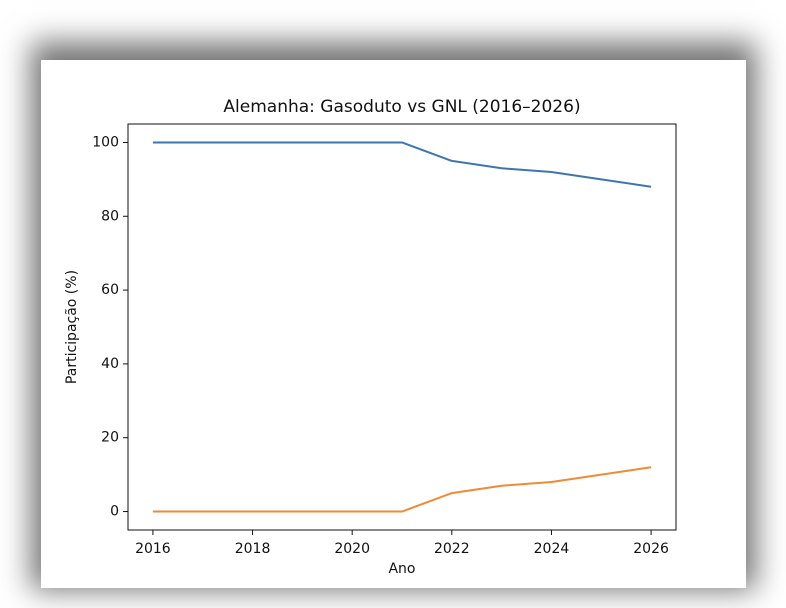 The image size is (786, 608). What do you see at coordinates (114, 512) in the screenshot?
I see `y-tick-label: 0` at bounding box center [114, 512].